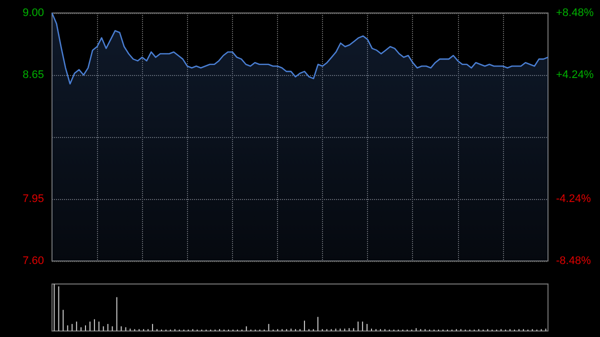  I want to click on y-tick-label: 7.60, so click(33, 261).